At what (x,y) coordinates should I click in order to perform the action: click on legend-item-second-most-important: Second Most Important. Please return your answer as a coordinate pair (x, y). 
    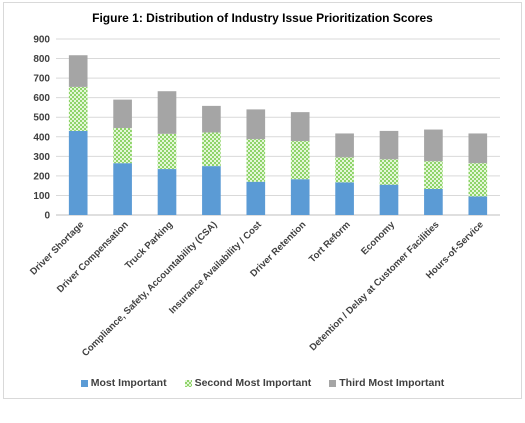
    Looking at the image, I should click on (248, 383).